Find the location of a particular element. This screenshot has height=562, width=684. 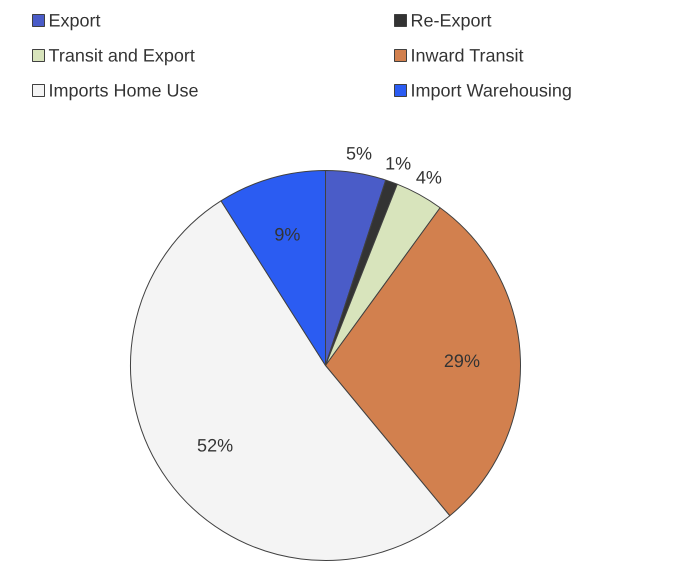

data-label: 9% is located at coordinates (287, 234).